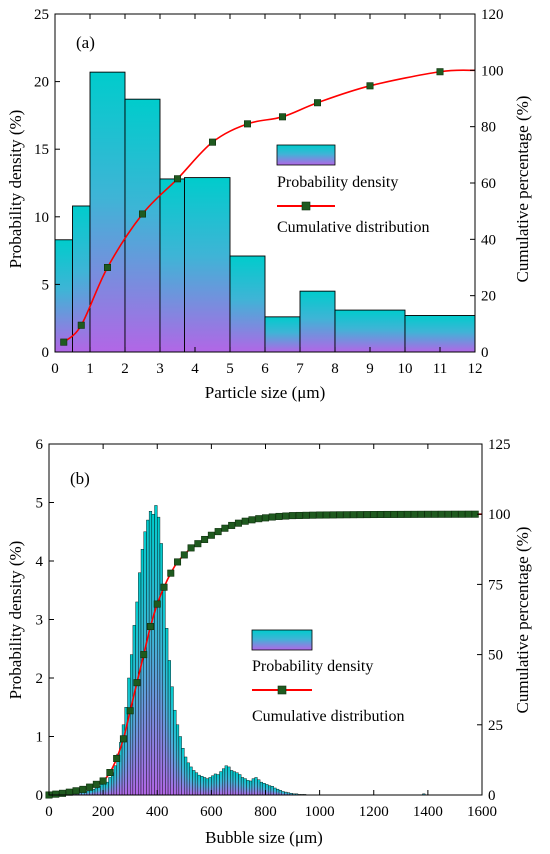 This screenshot has width=550, height=854. Describe the element at coordinates (80, 478) in the screenshot. I see `chart-b-panel-label: (b)` at that location.